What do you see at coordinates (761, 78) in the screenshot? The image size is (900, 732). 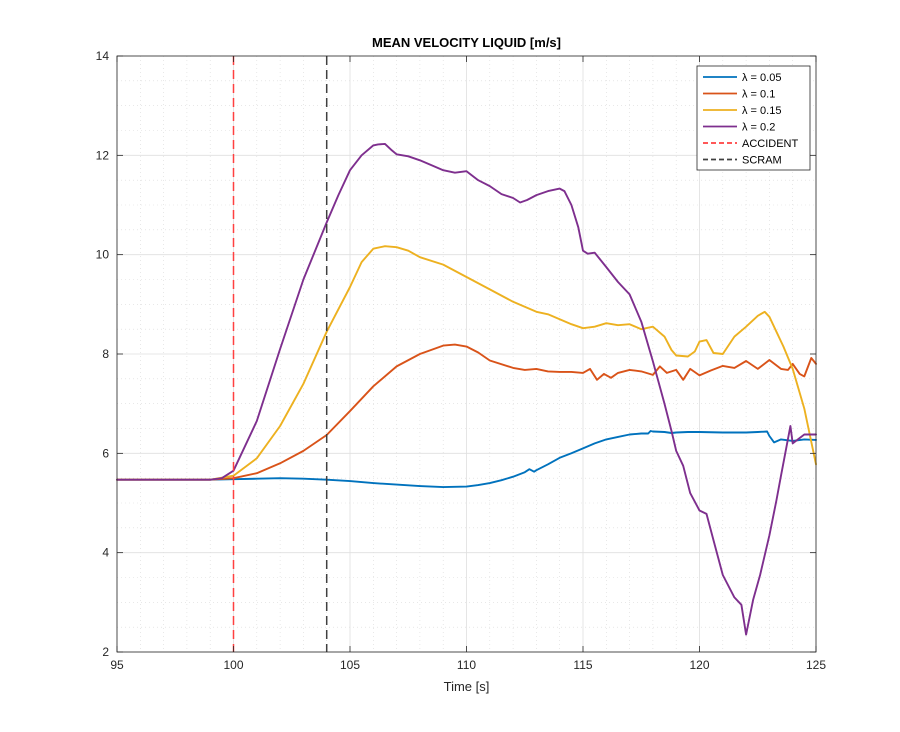 I see `legend-label: λ = 0.05` at bounding box center [761, 78].